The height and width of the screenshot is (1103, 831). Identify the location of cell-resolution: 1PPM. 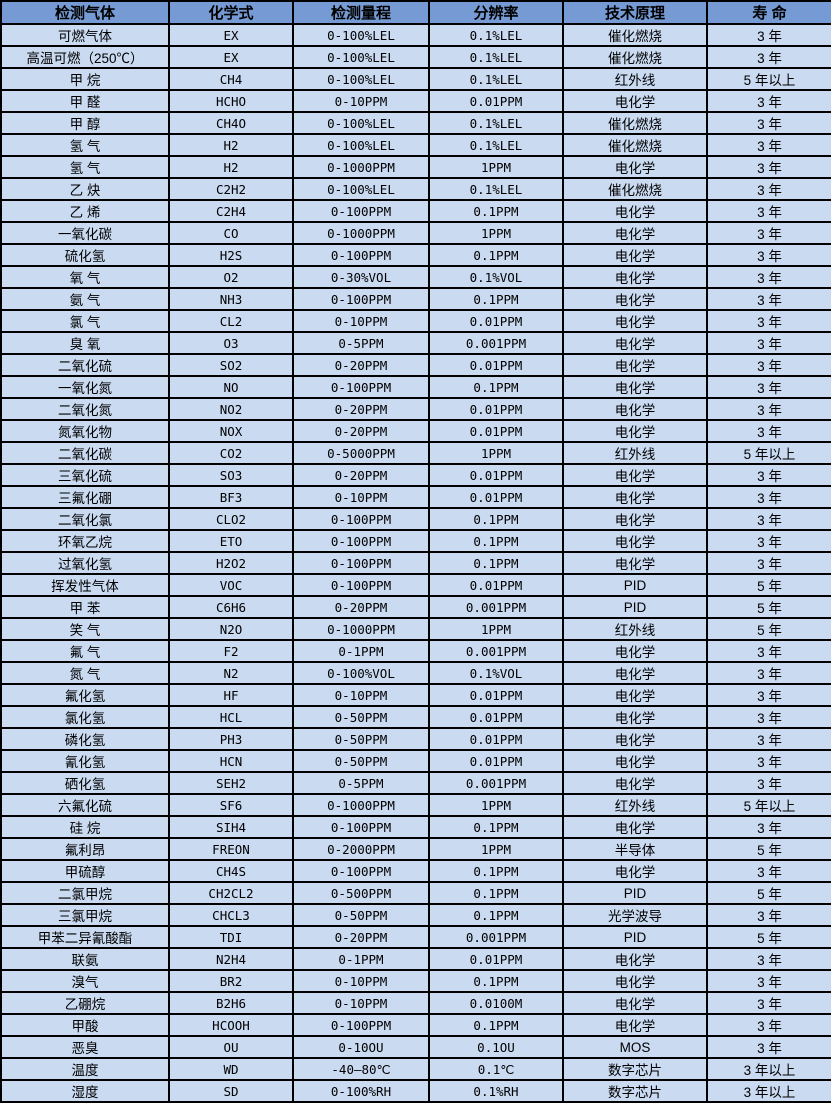
(496, 849).